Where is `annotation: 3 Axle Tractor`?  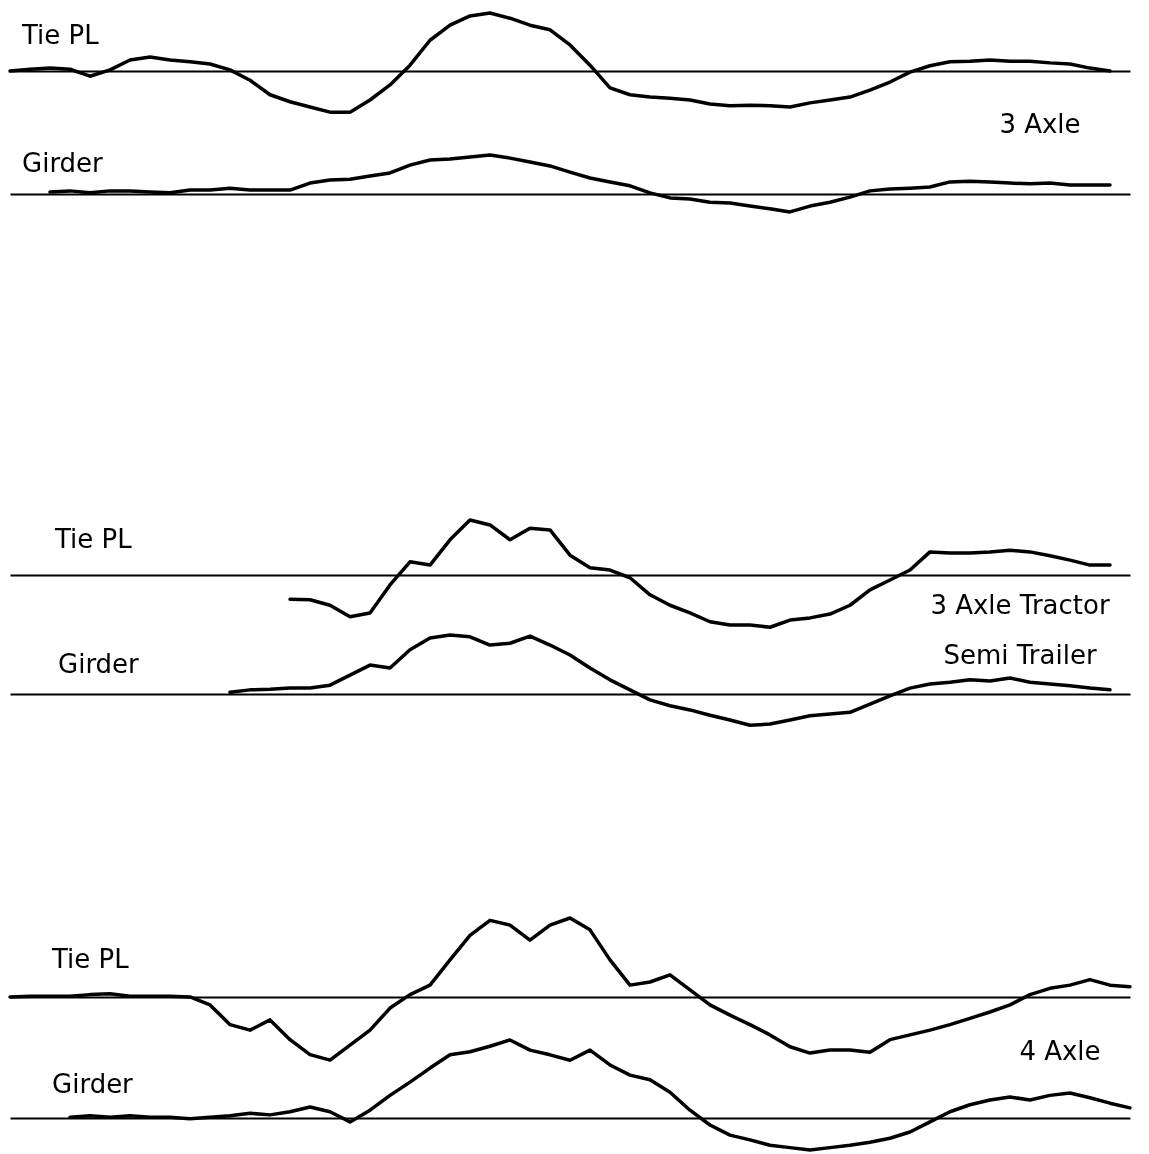
annotation: 3 Axle Tractor is located at coordinates (1020, 605).